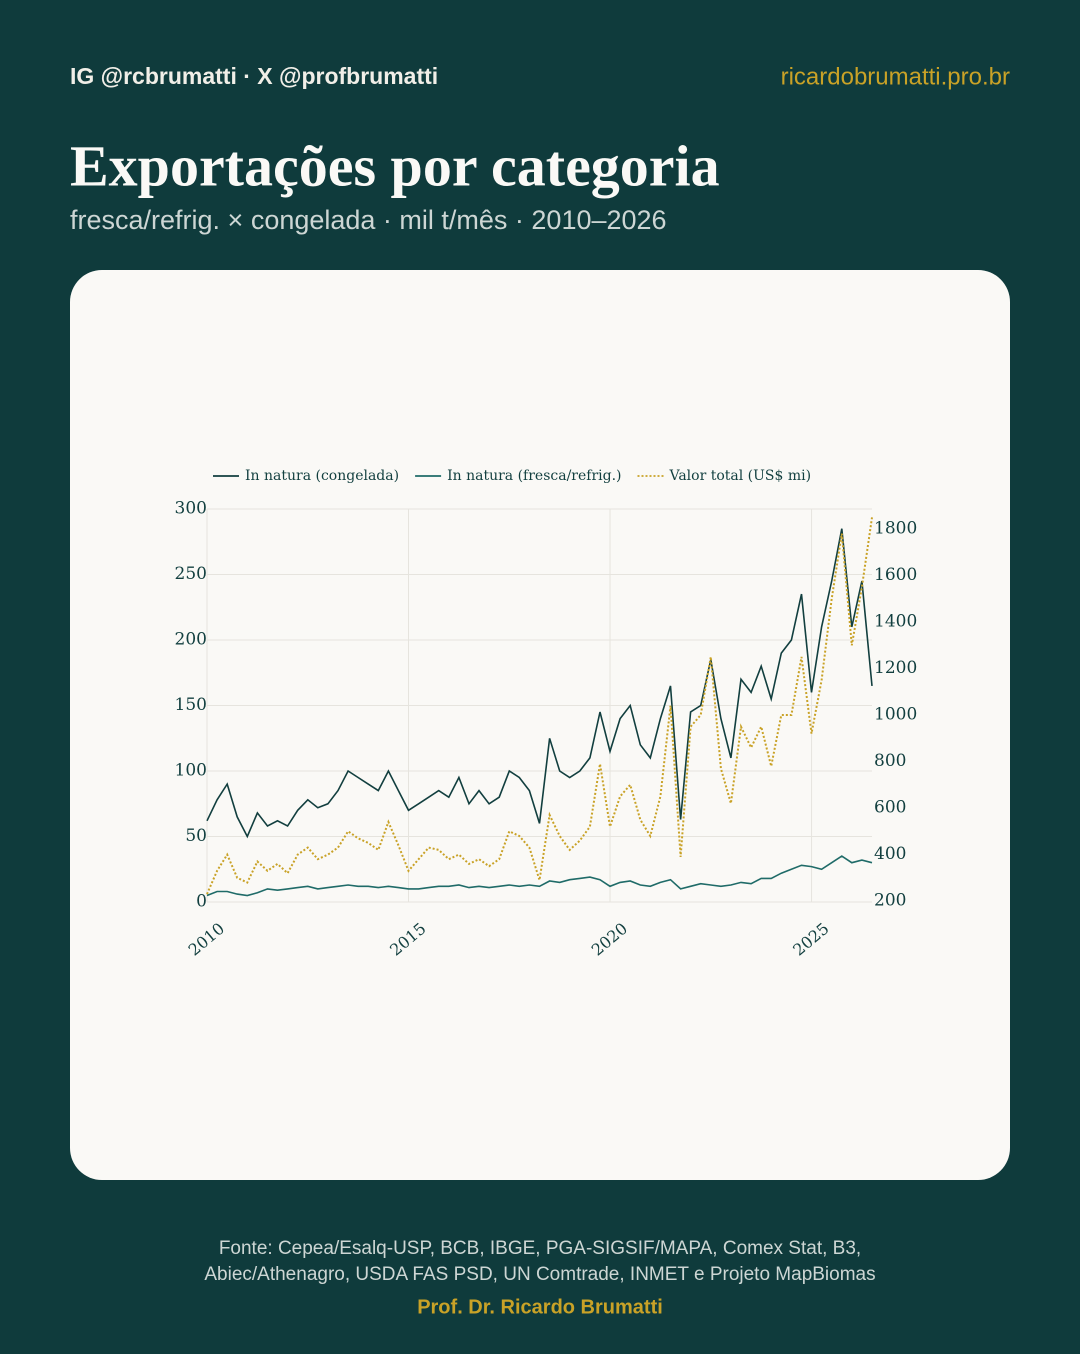  What do you see at coordinates (191, 574) in the screenshot?
I see `y-tick-label: 250` at bounding box center [191, 574].